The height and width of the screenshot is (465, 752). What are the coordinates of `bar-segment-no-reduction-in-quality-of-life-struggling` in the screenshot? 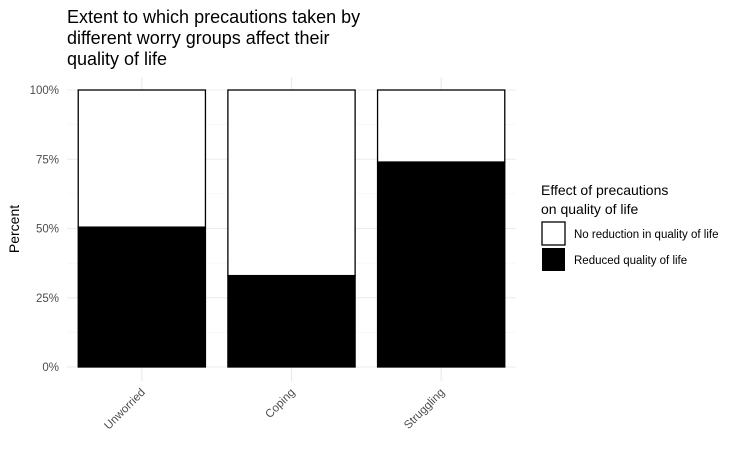 It's located at (441, 126).